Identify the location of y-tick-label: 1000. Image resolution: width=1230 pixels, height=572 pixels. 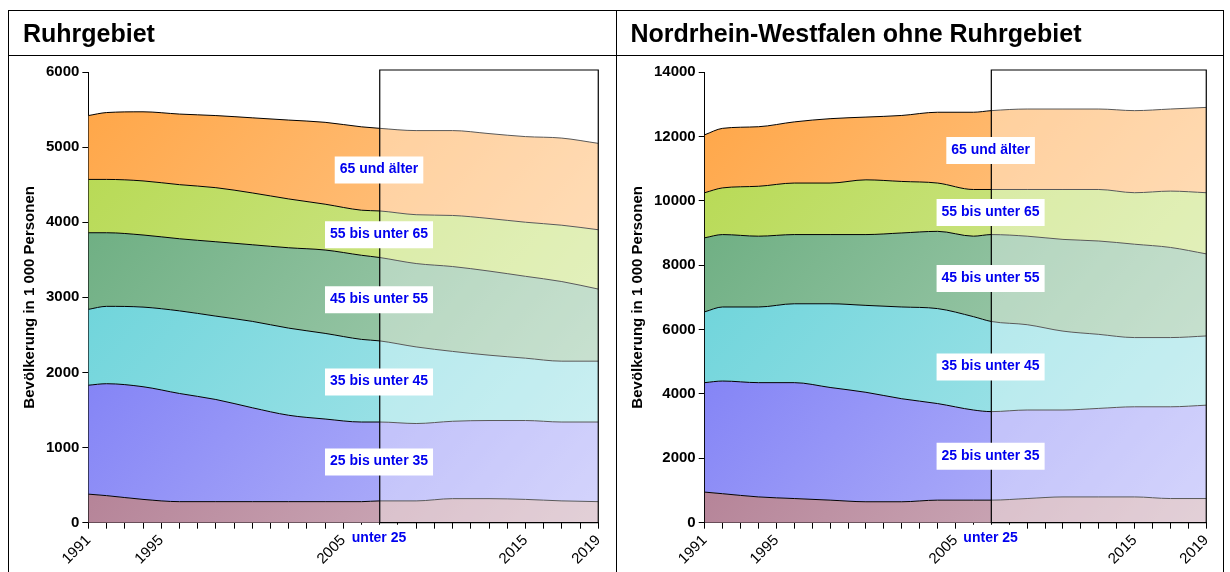
(62, 446).